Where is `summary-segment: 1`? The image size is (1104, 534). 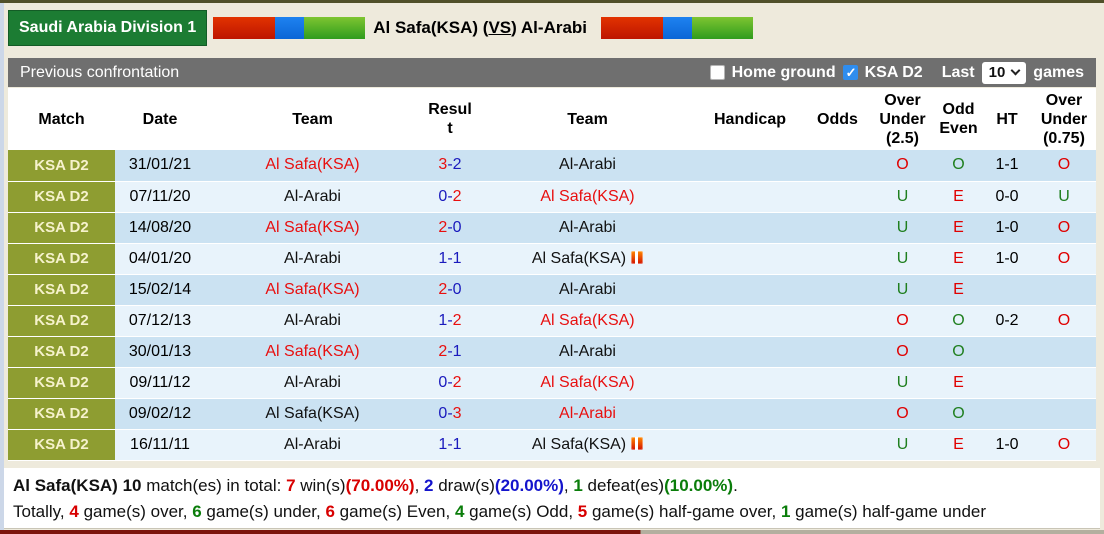 summary-segment: 1 is located at coordinates (785, 511).